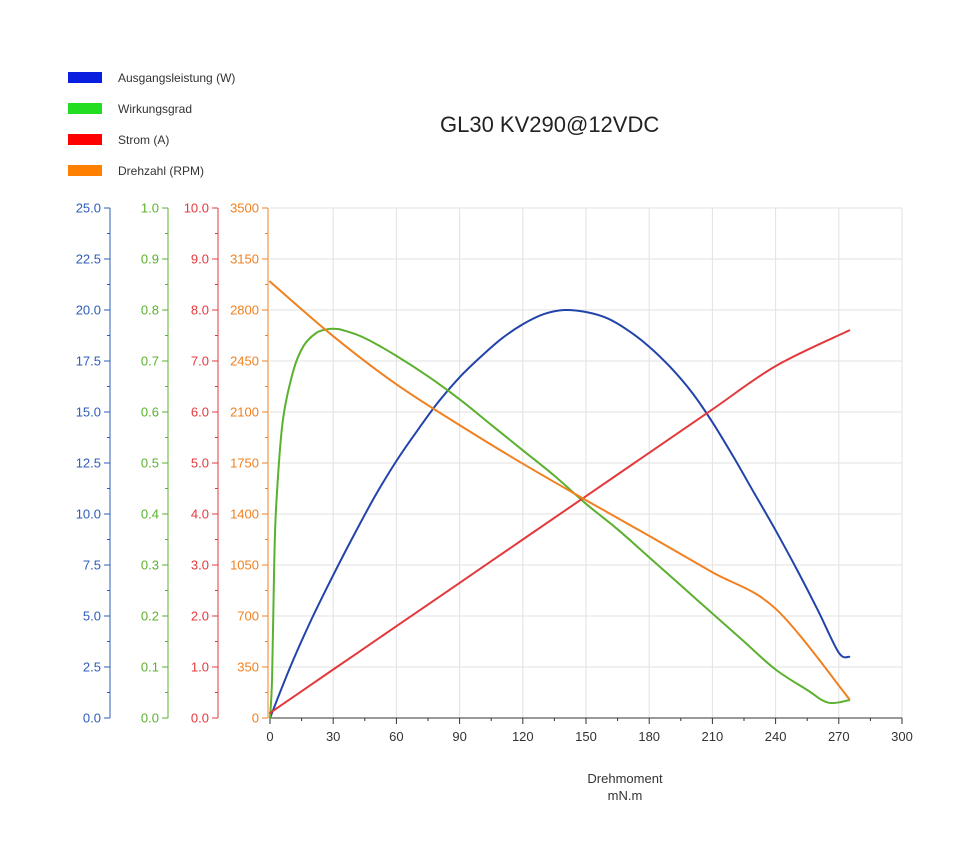  Describe the element at coordinates (649, 736) in the screenshot. I see `x-tick-label: 180` at that location.